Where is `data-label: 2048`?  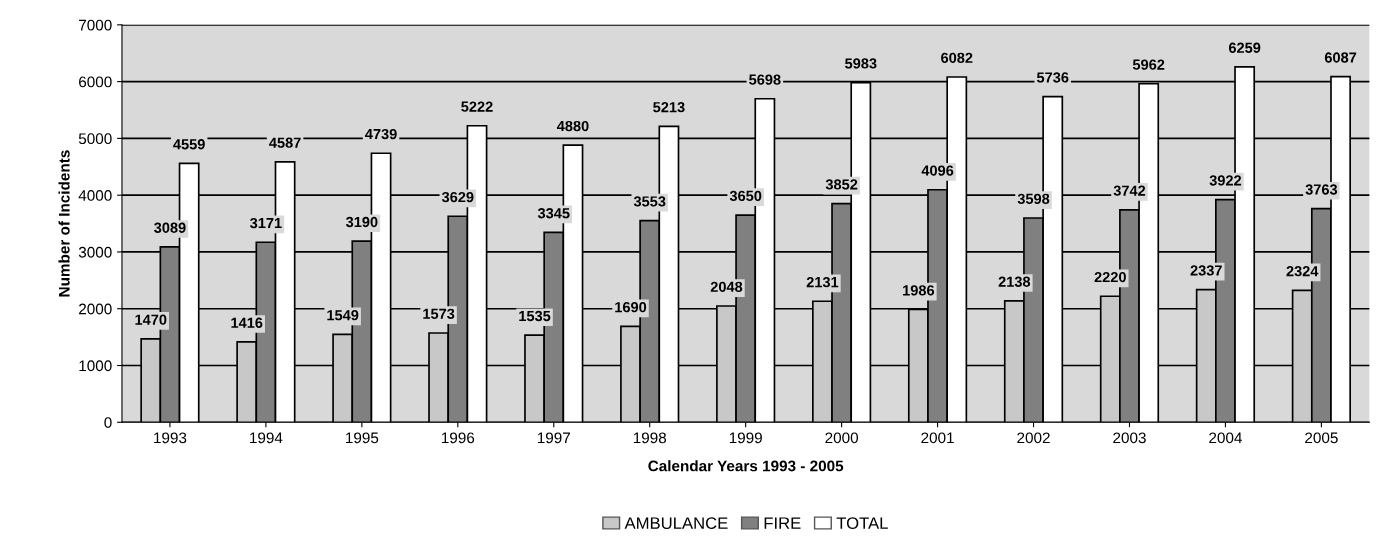
data-label: 2048 is located at coordinates (726, 287).